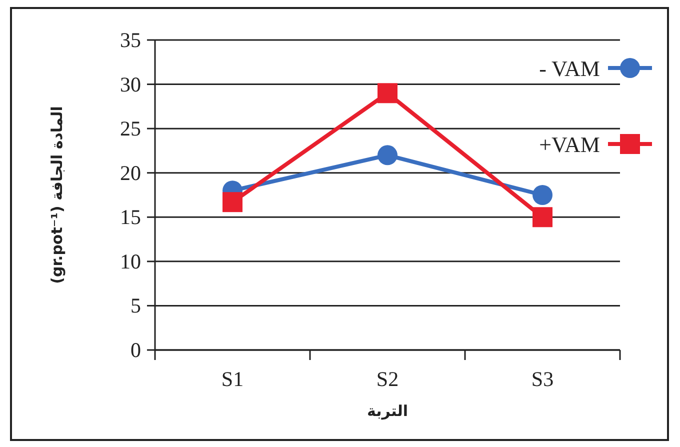 Image resolution: width=680 pixels, height=447 pixels. Describe the element at coordinates (569, 68) in the screenshot. I see `legend-label: - VAM` at that location.